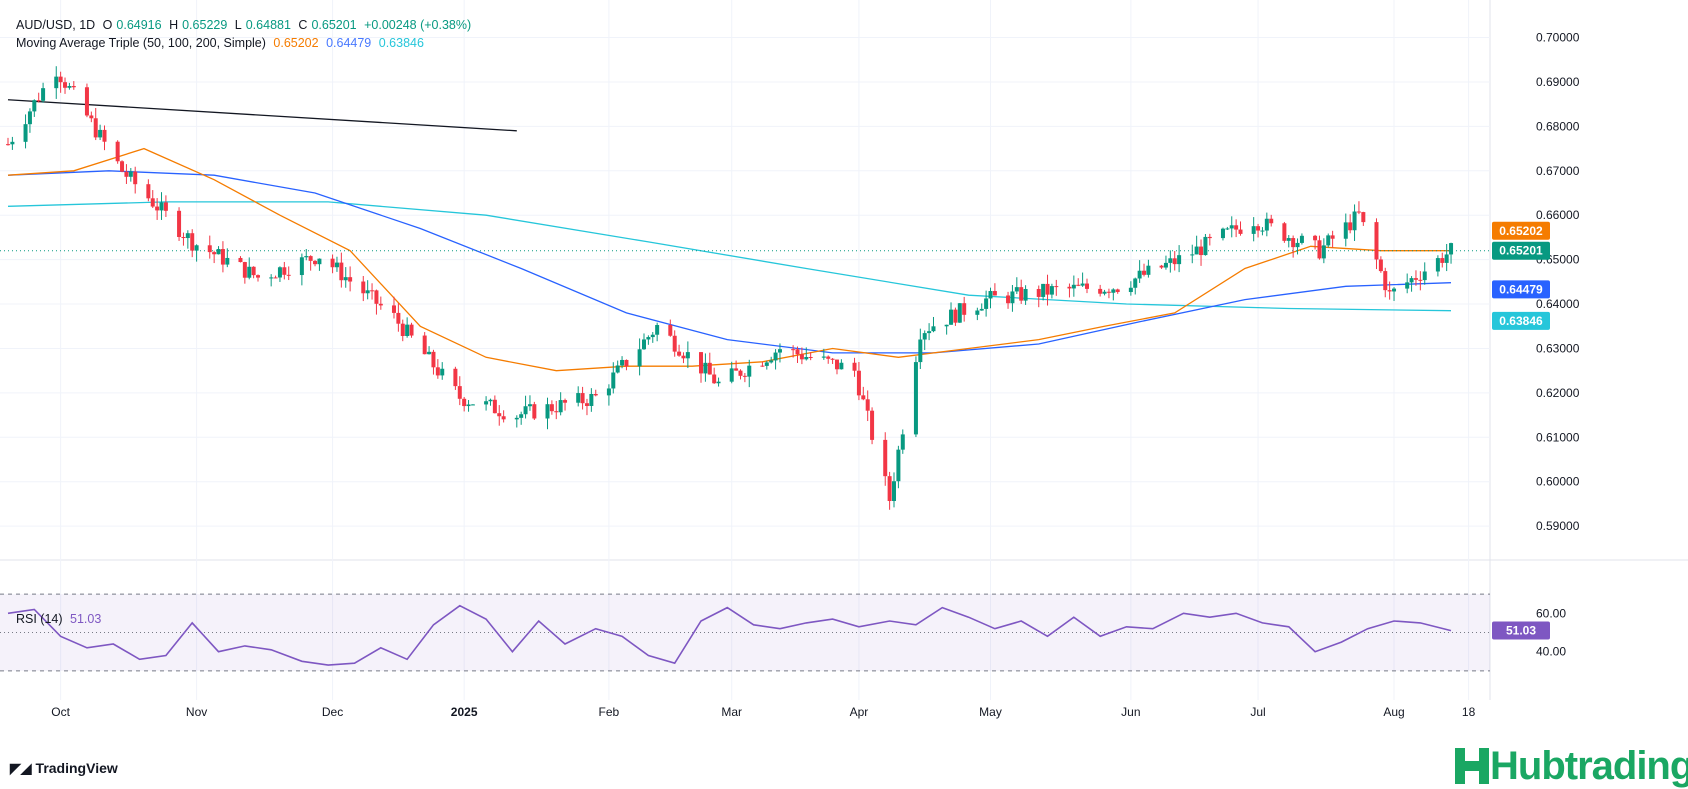 The width and height of the screenshot is (1688, 789). What do you see at coordinates (332, 712) in the screenshot?
I see `x-tick-label: Dec` at bounding box center [332, 712].